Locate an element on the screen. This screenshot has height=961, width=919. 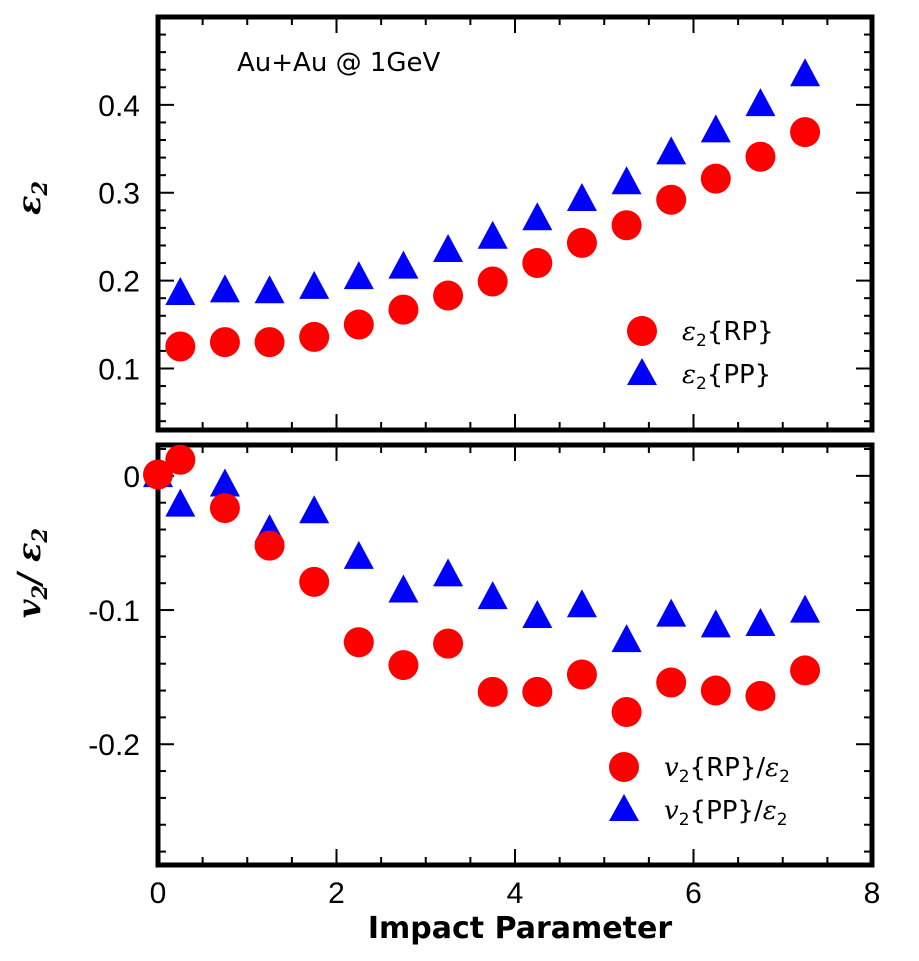
legend-label-v2-rp: v2{RP}/ε2 is located at coordinates (727, 770).